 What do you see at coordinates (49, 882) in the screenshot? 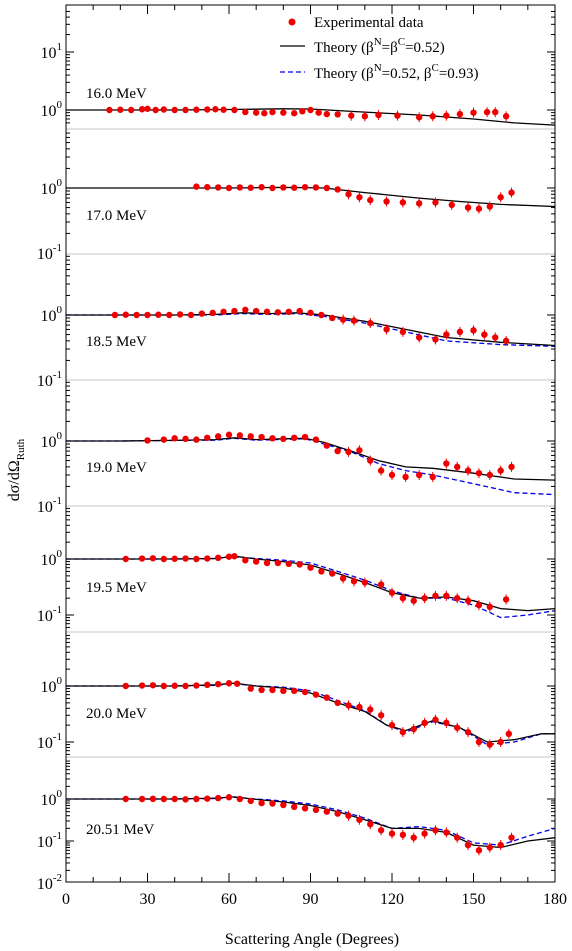
I see `y-tick-label: 10⁻²` at bounding box center [49, 882].